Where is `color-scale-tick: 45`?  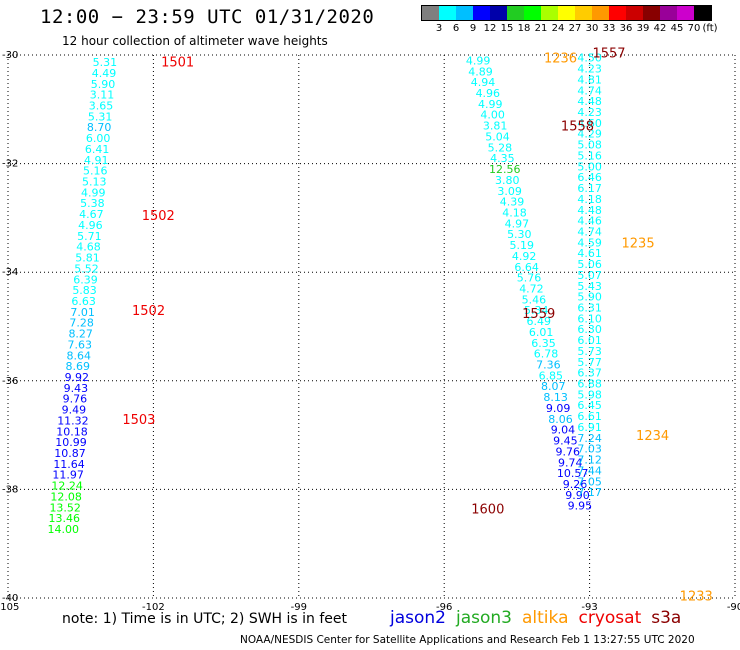 color-scale-tick: 45 is located at coordinates (677, 28).